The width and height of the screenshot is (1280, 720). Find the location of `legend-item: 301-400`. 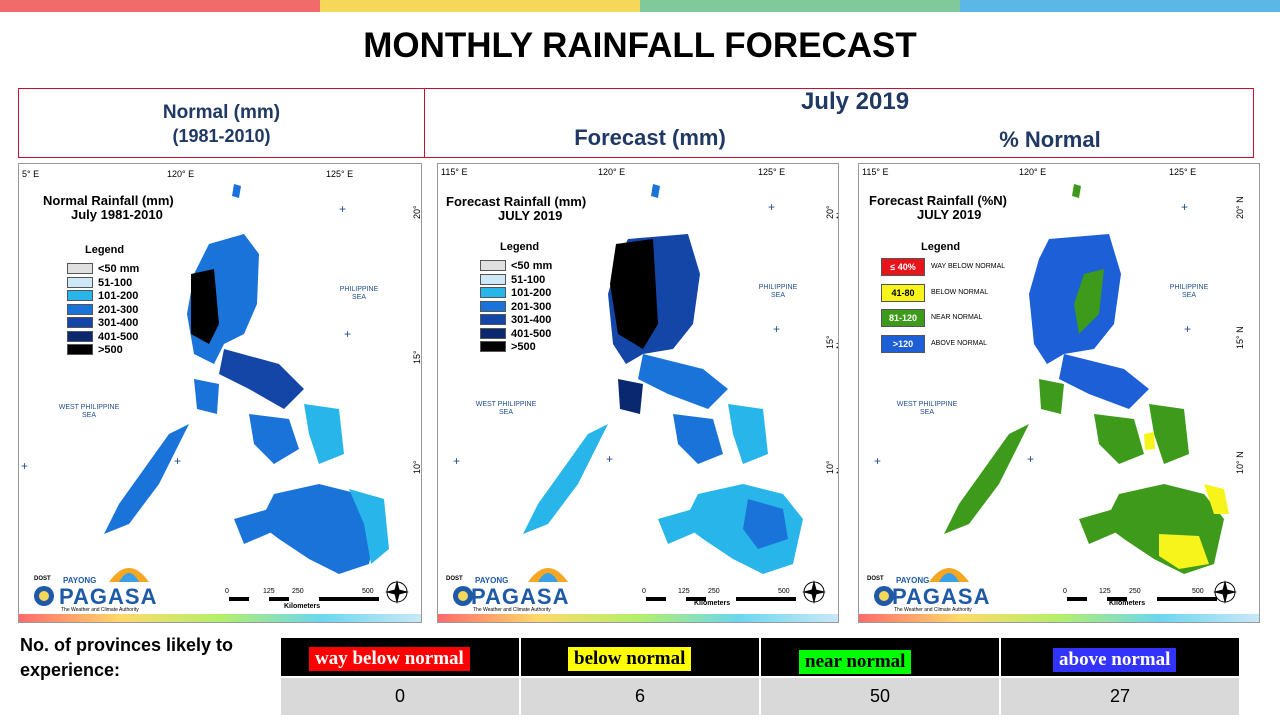

legend-item: 301-400 is located at coordinates (515, 320).